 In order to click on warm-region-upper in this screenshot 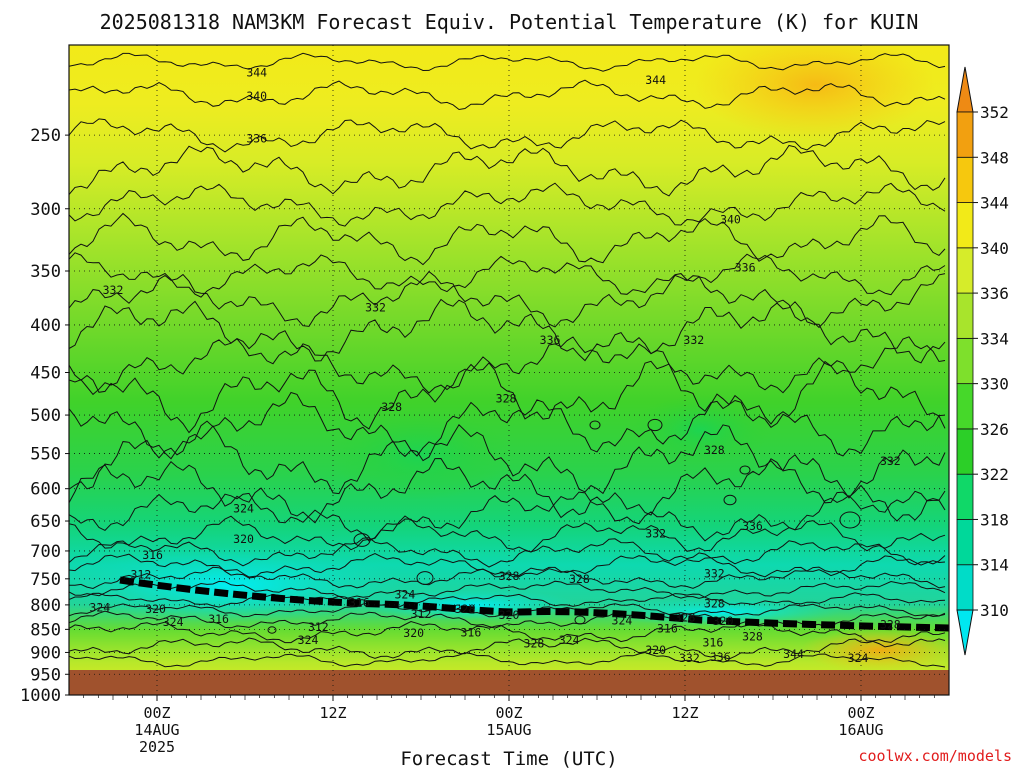, I will do `click(815, 92)`.